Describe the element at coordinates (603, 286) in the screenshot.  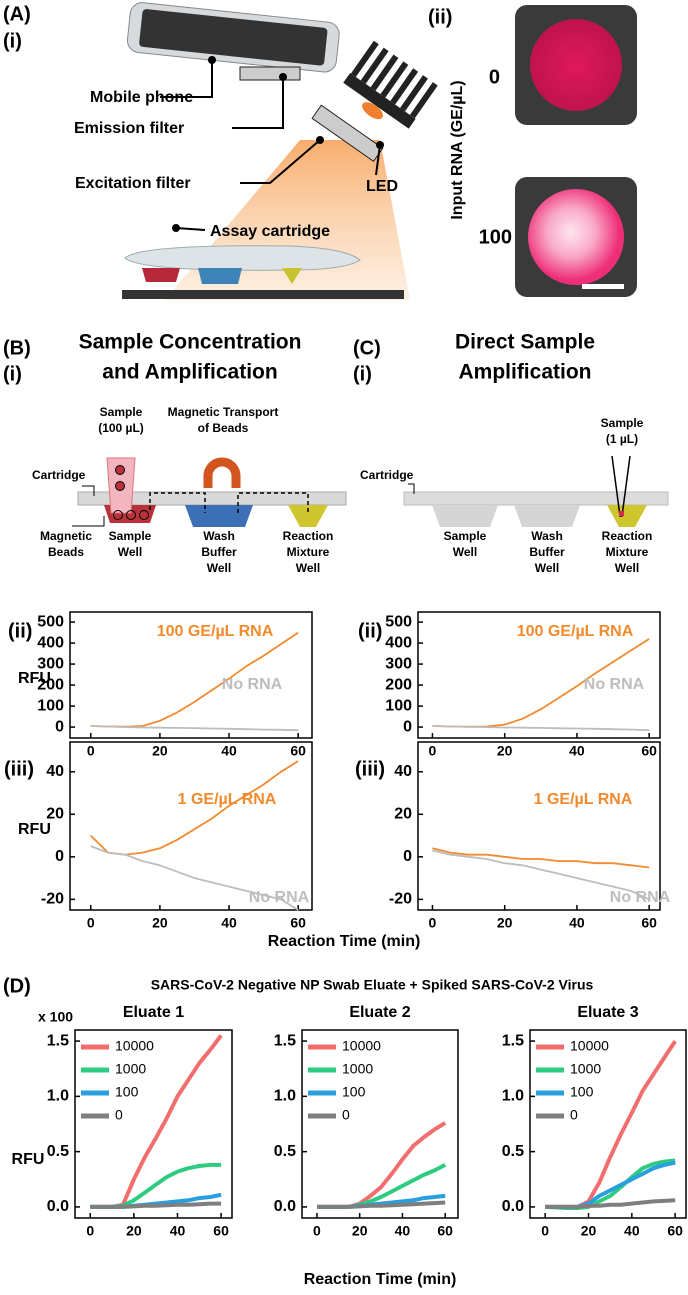
I see `scale-bar` at that location.